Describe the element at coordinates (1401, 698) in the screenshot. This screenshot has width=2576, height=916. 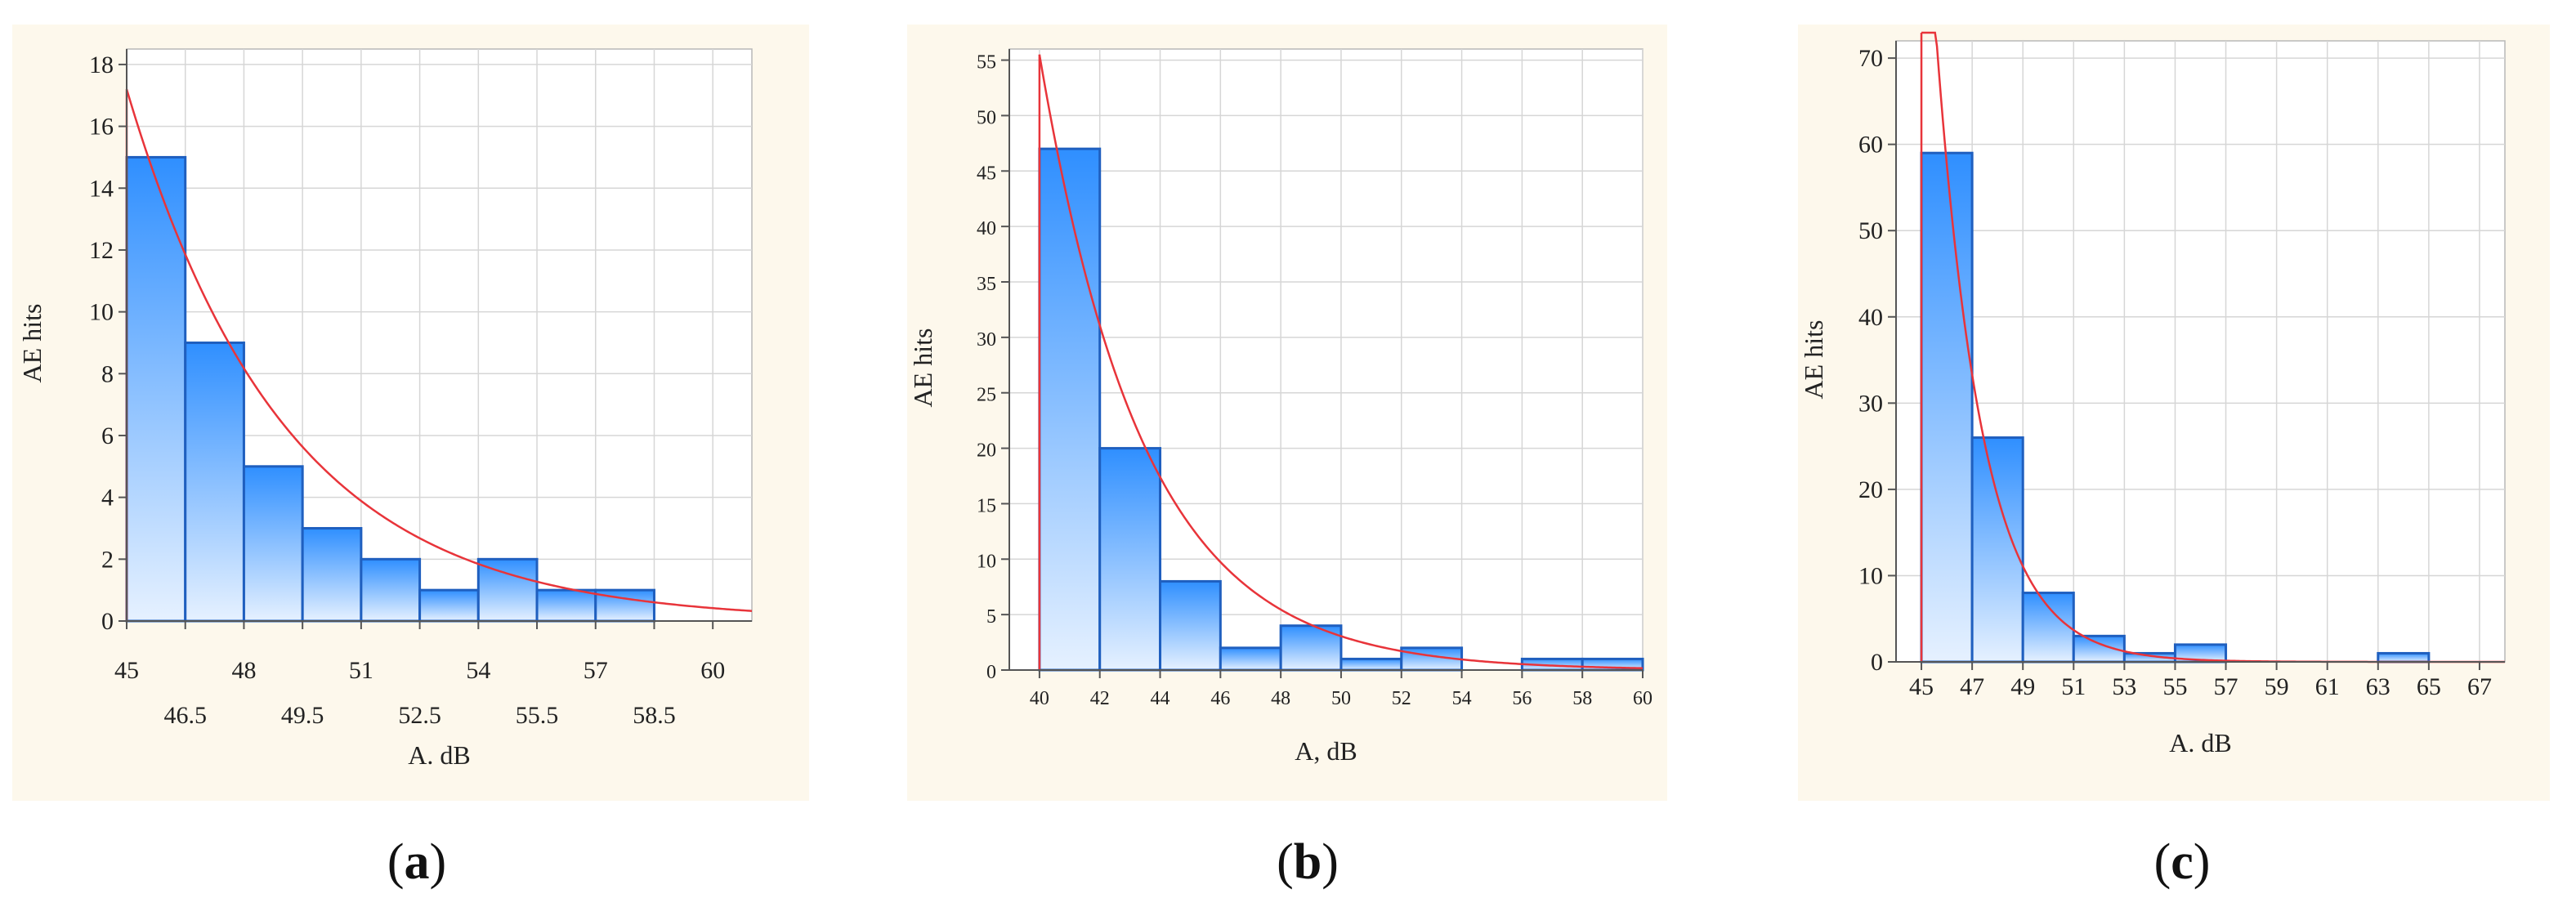
I see `x-tick-label: 52` at that location.